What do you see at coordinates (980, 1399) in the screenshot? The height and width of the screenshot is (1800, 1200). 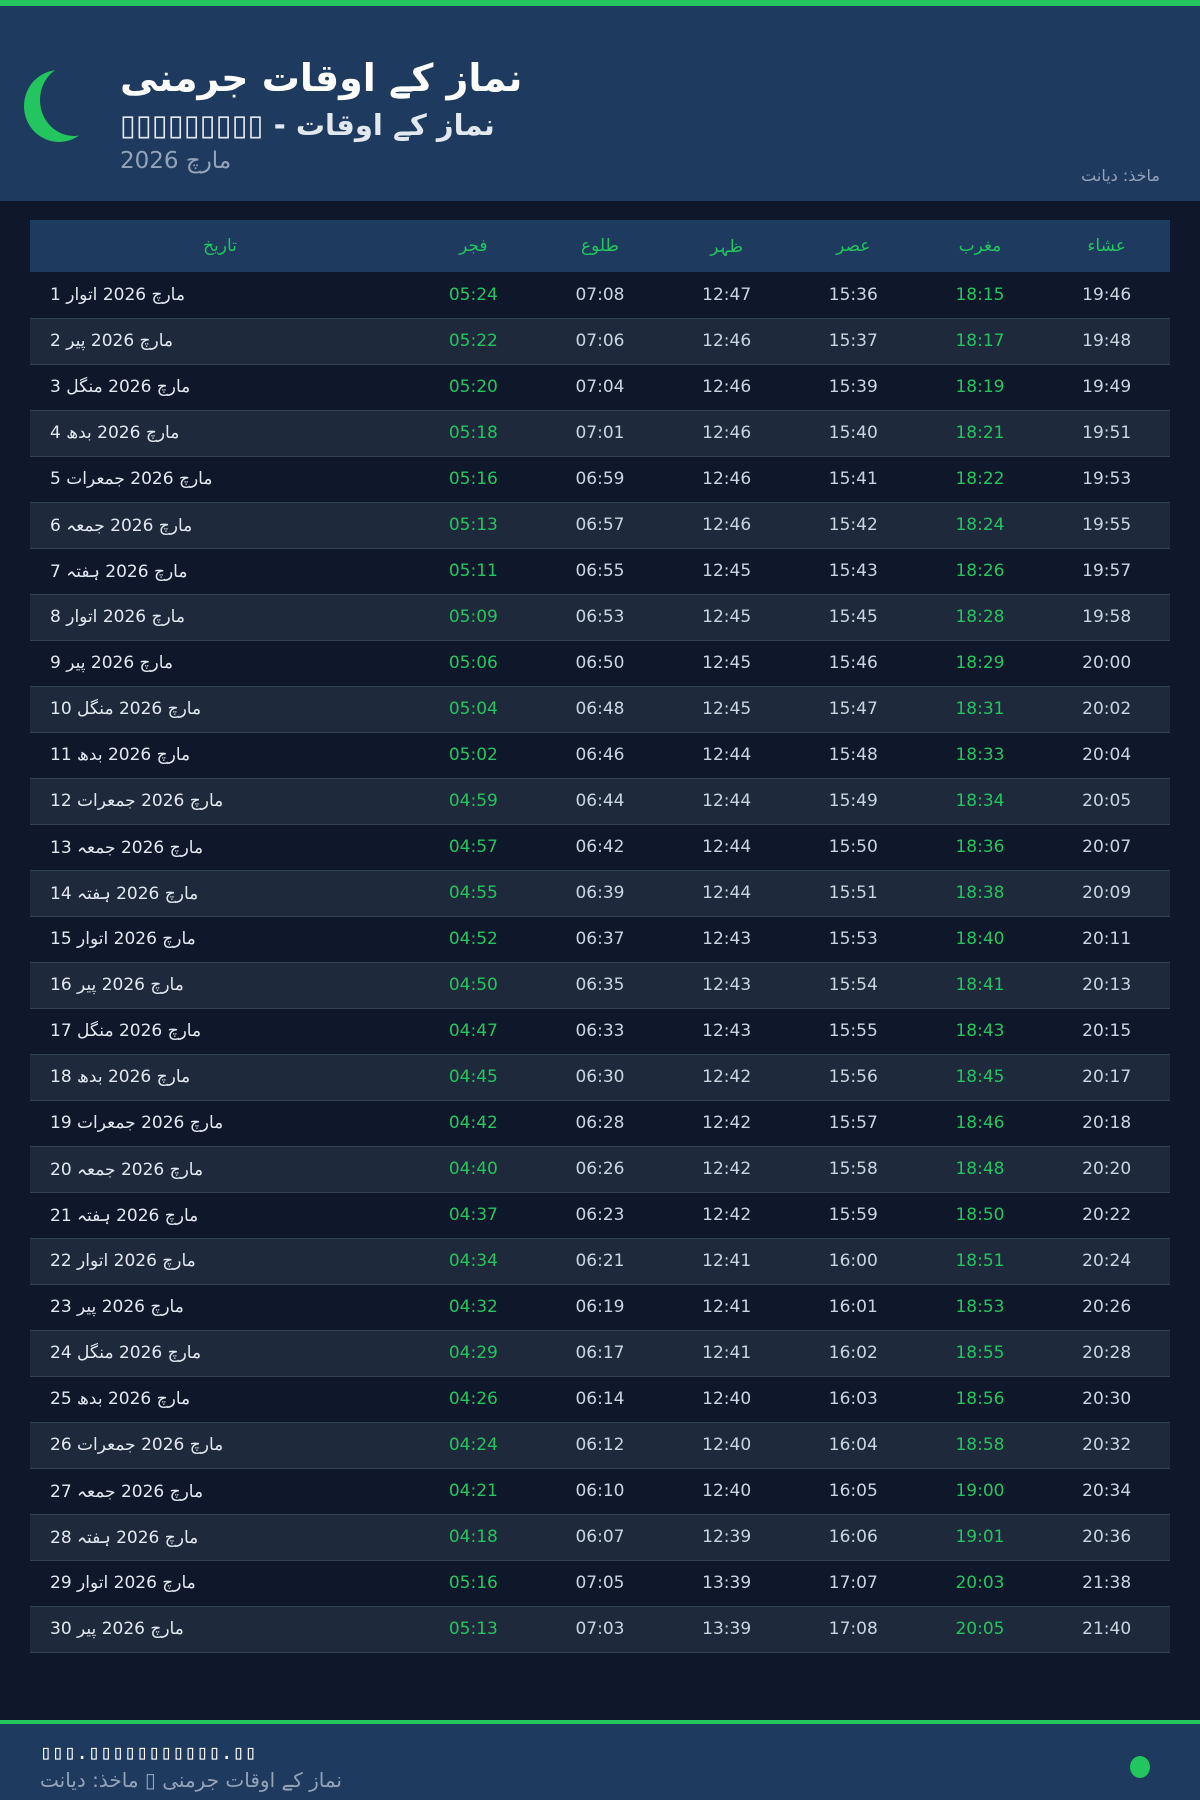 I see `cell-maghrib: 18:56` at bounding box center [980, 1399].